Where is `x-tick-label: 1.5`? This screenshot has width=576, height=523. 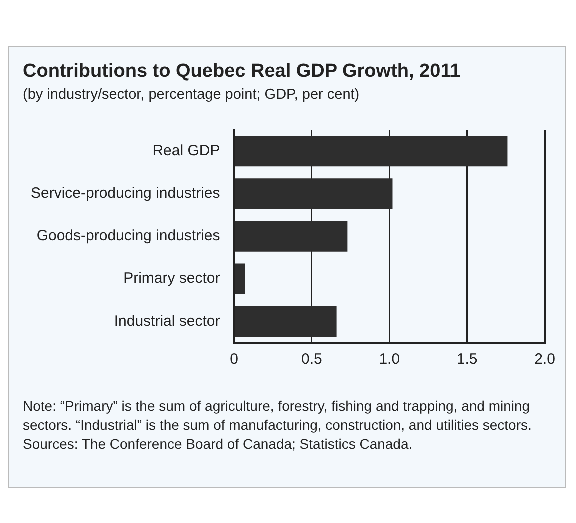
x-tick-label: 1.5 is located at coordinates (467, 359).